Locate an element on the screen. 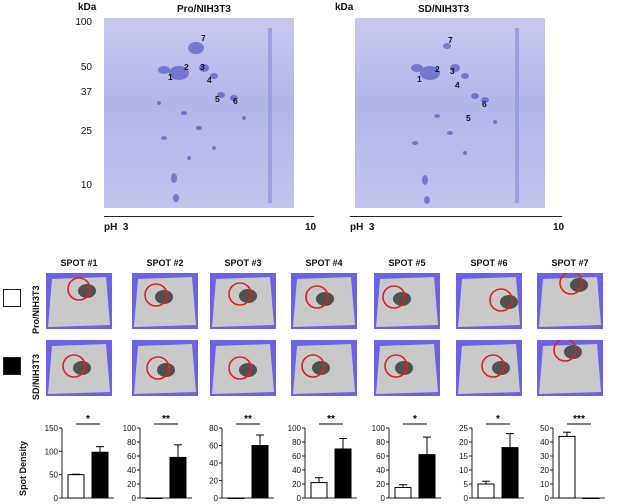 The height and width of the screenshot is (504, 623). gel-title: SD/NIH3T3 is located at coordinates (444, 9).